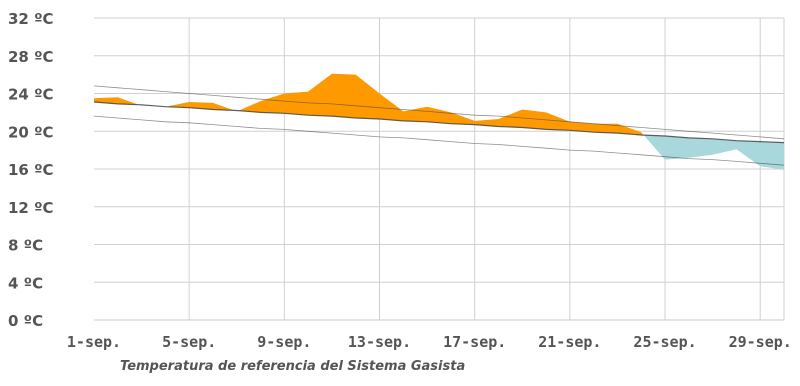  I want to click on x-tick-label: 17-sep., so click(474, 342).